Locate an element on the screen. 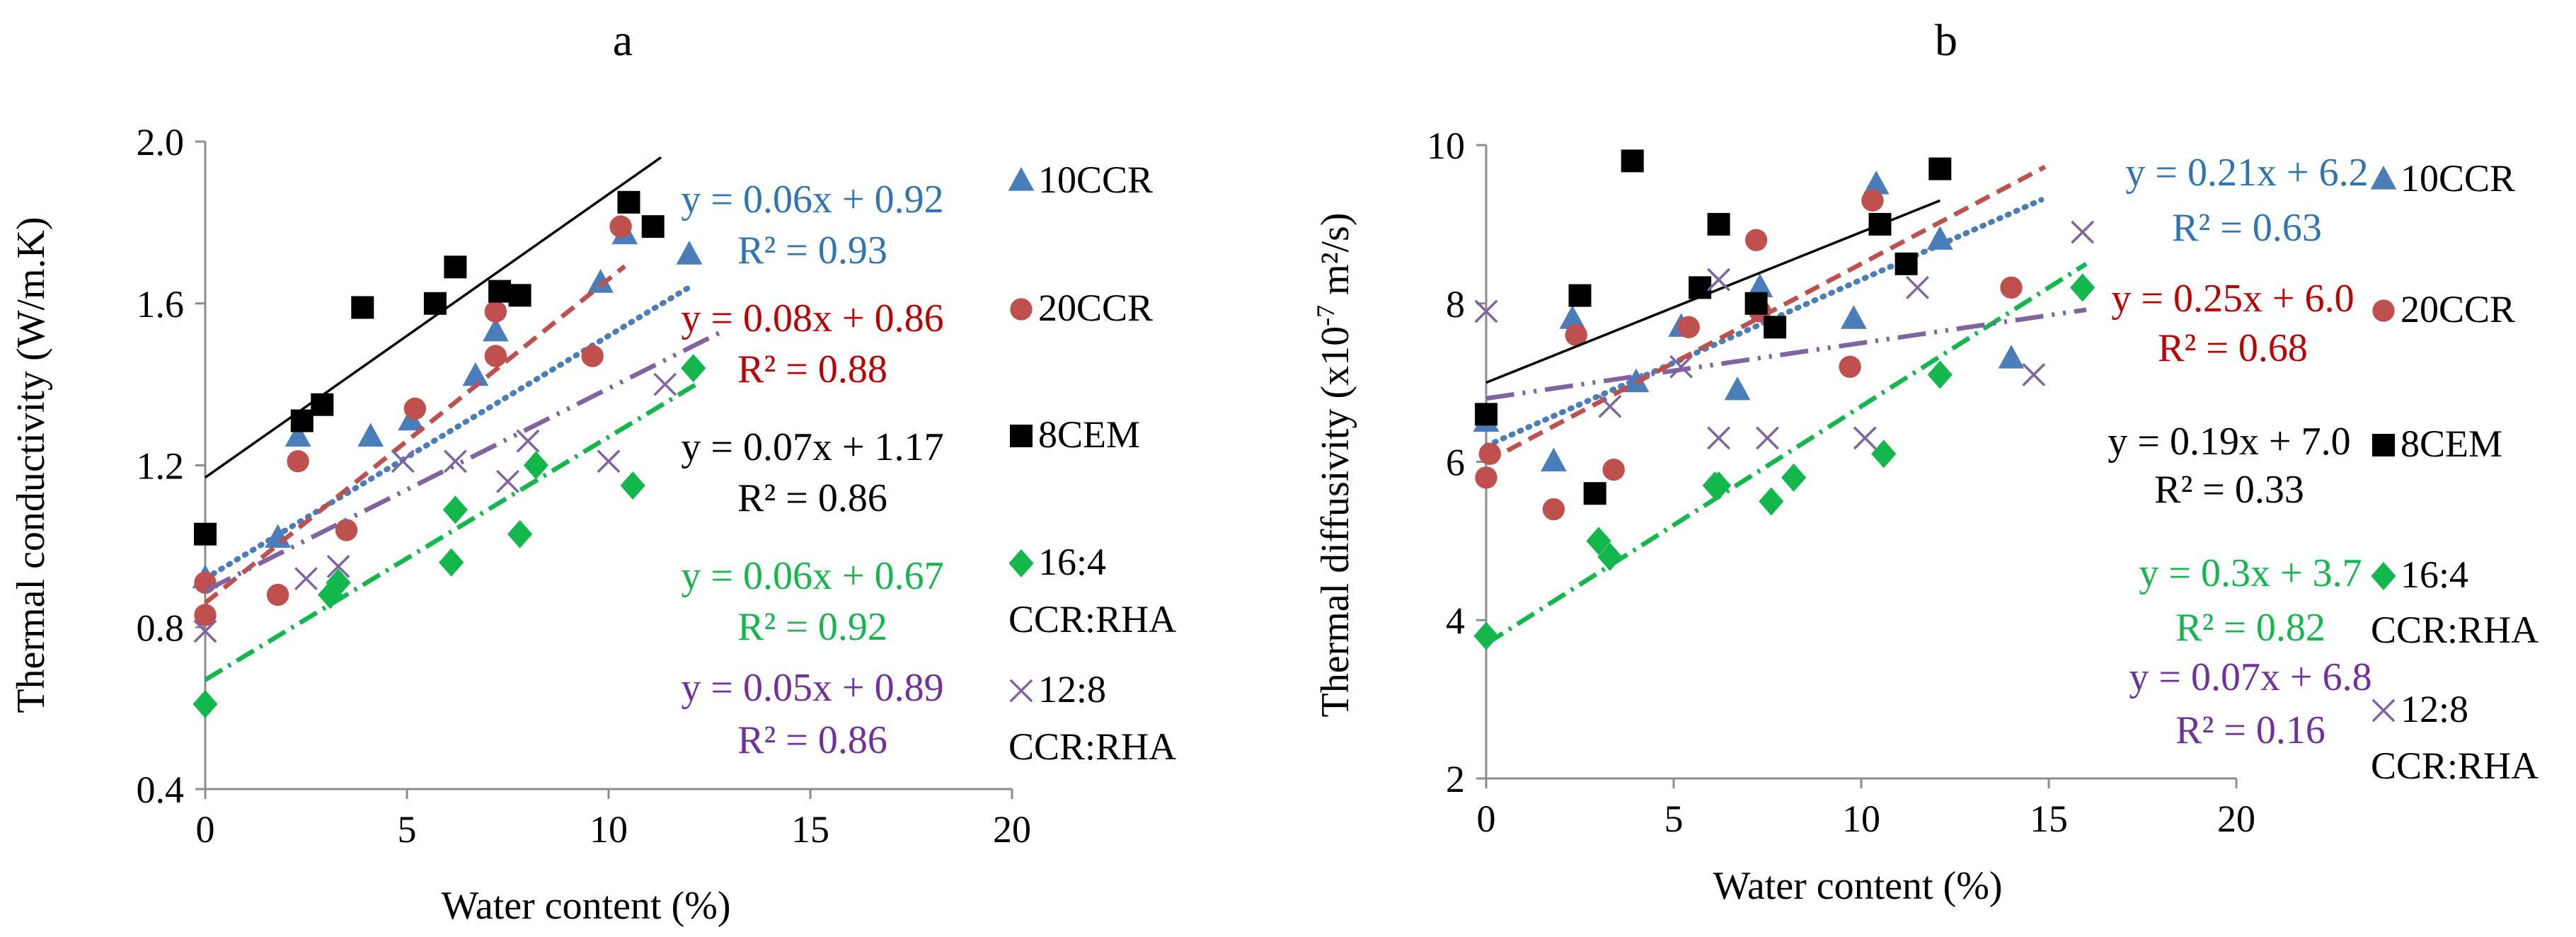  panel-b-title: b is located at coordinates (1946, 40).